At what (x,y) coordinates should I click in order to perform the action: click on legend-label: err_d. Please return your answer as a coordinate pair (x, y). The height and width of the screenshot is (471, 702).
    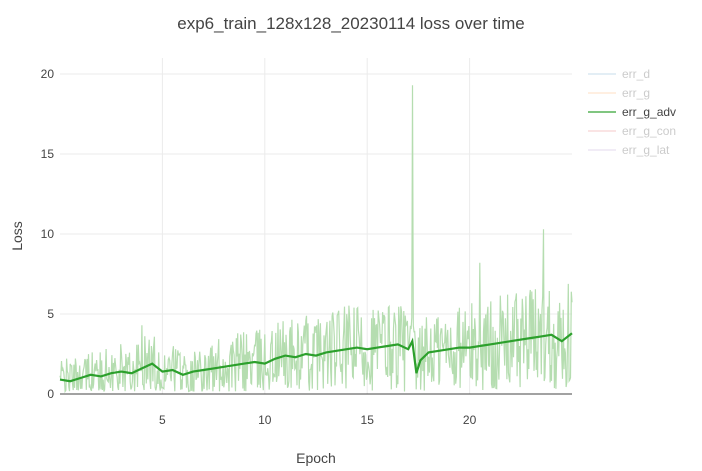
    Looking at the image, I should click on (636, 74).